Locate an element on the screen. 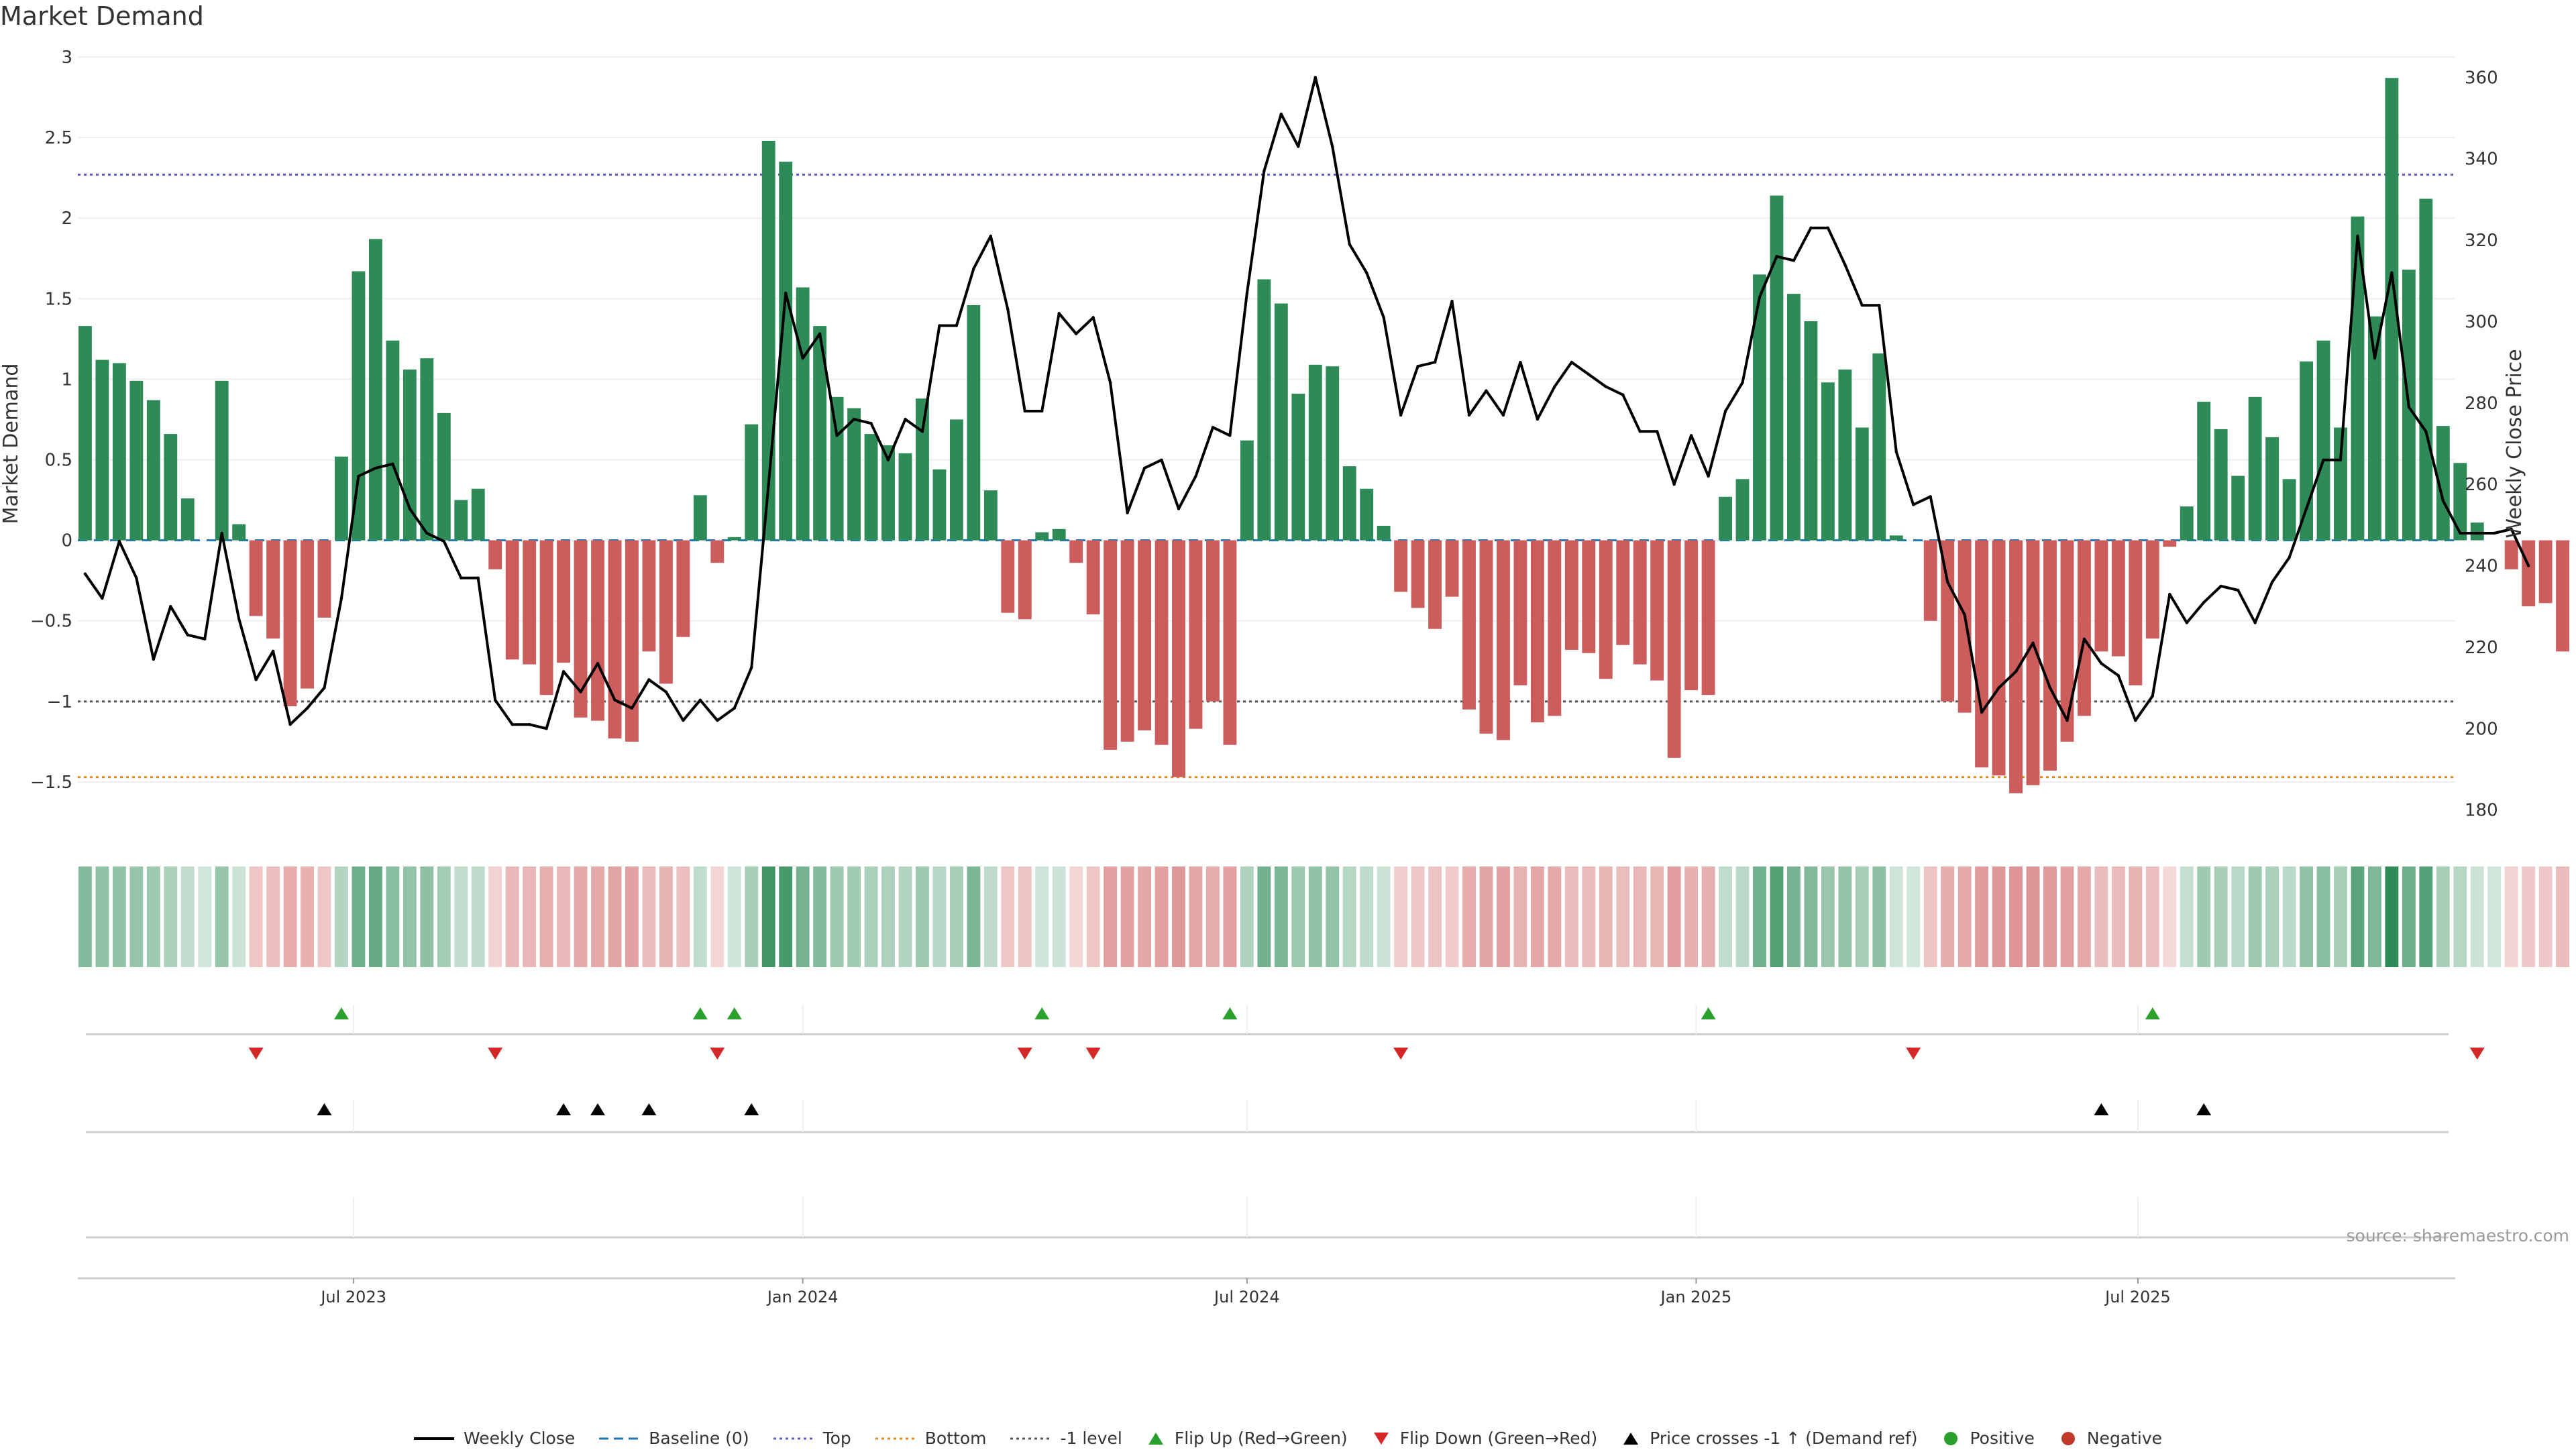  y-tick-label: 3 is located at coordinates (66, 58).